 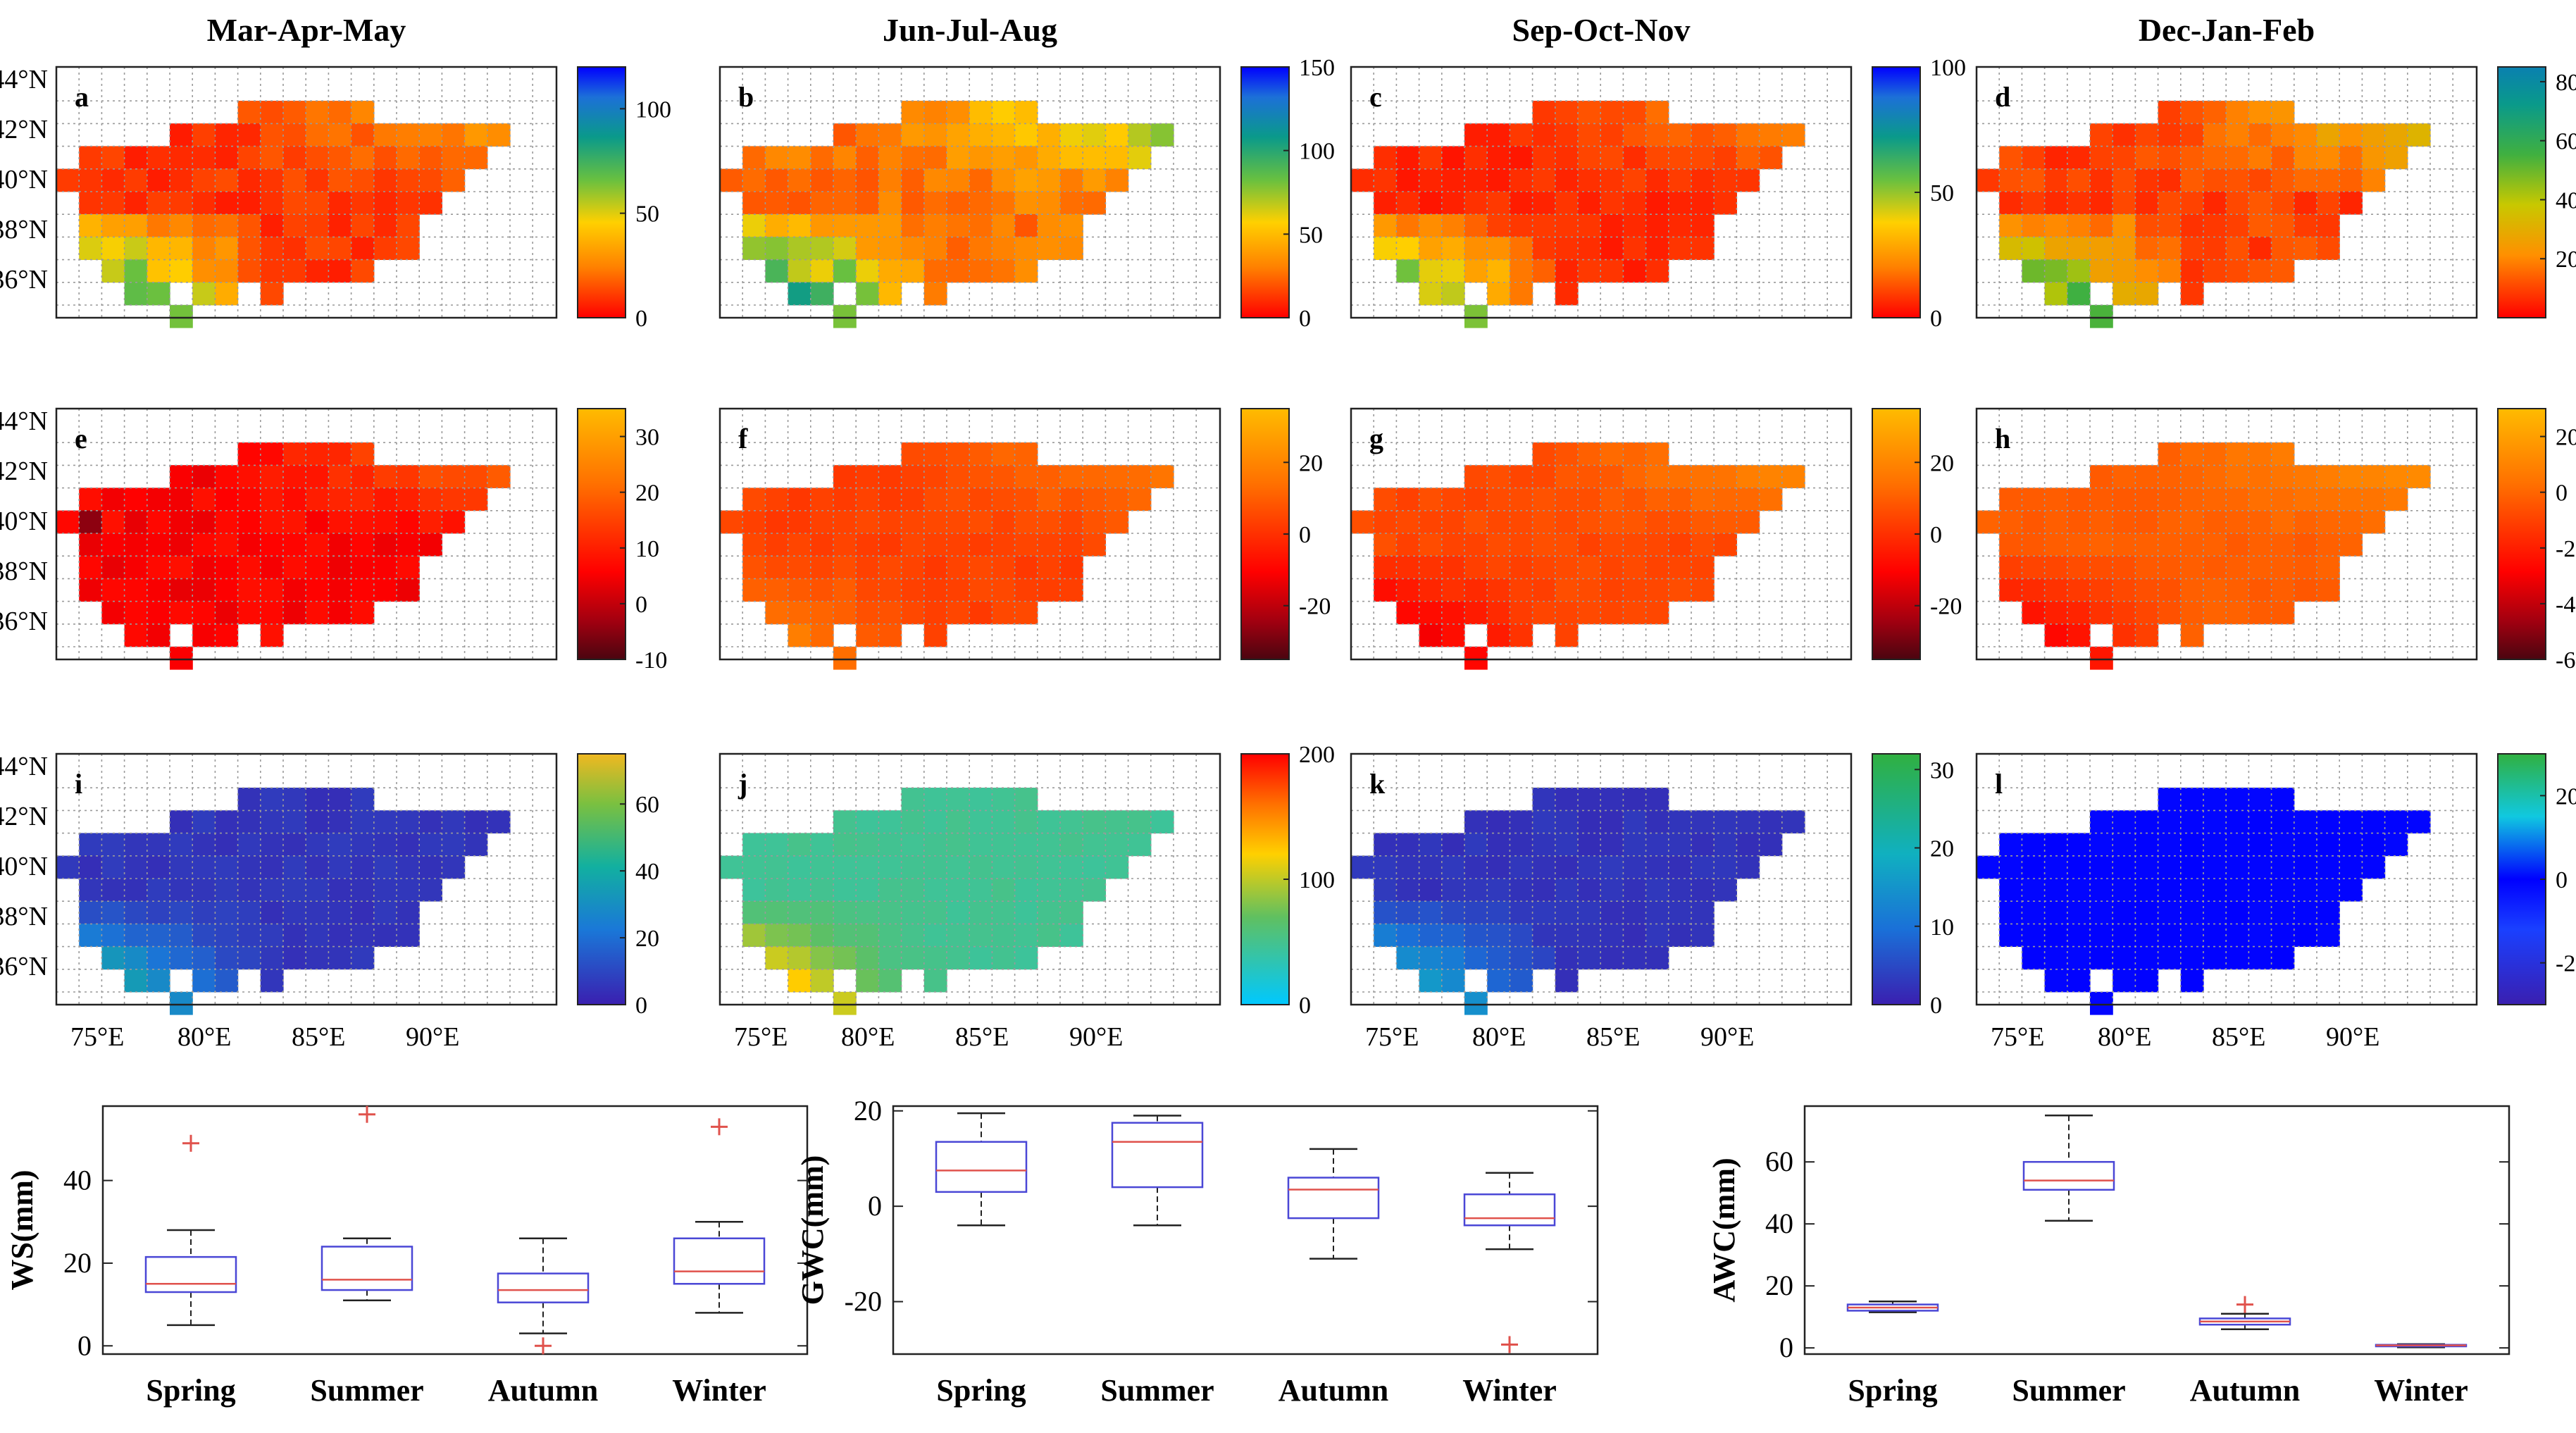 I want to click on map-cells, so click(x=2204, y=901).